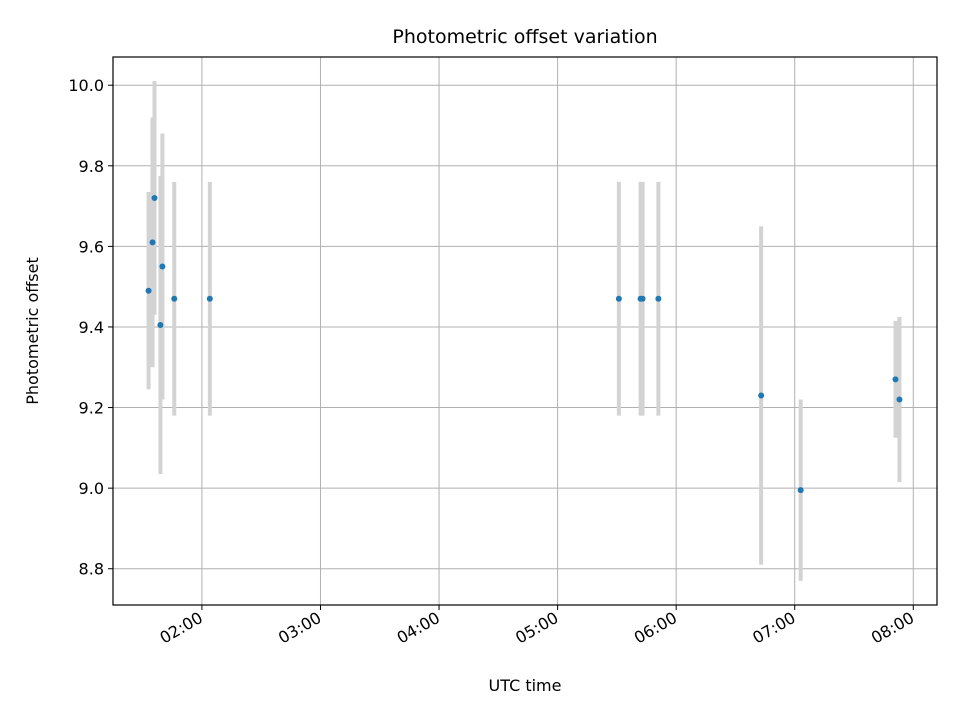 This screenshot has width=960, height=720. Describe the element at coordinates (91, 166) in the screenshot. I see `y-tick-label: 9.8` at that location.